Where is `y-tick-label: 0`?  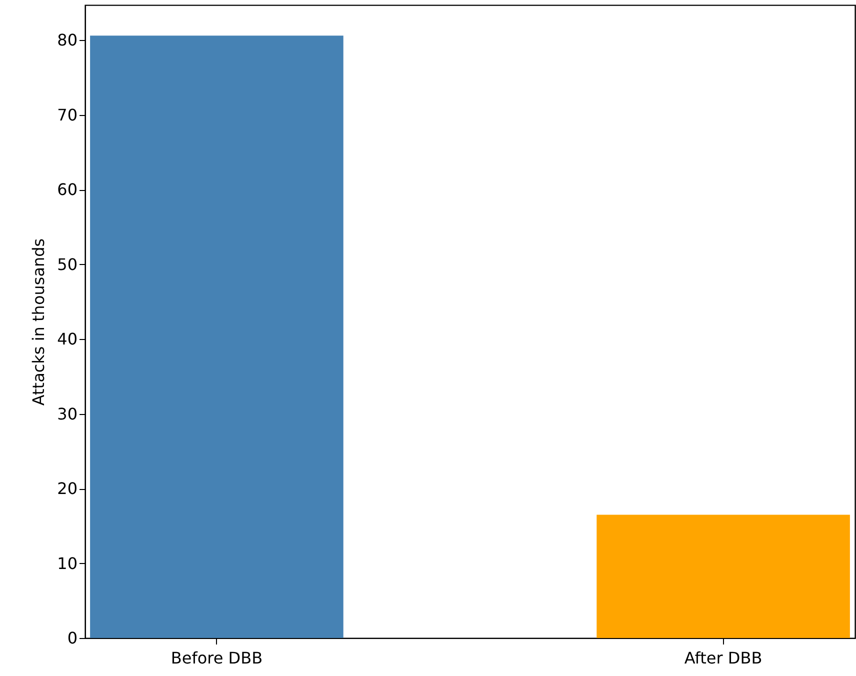
y-tick-label: 0 is located at coordinates (72, 638).